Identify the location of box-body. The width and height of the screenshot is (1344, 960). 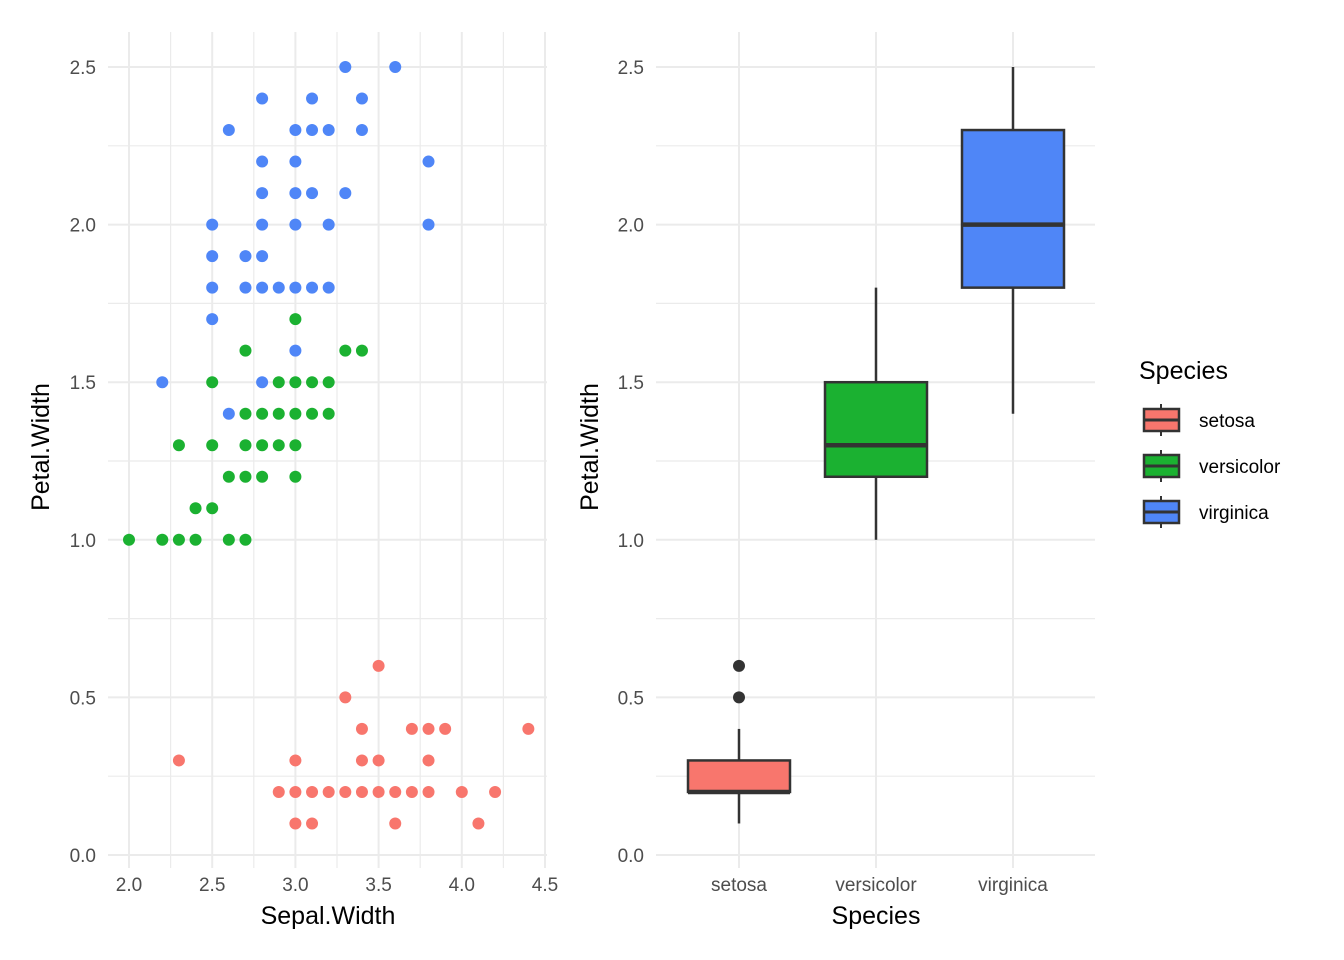
(1013, 208).